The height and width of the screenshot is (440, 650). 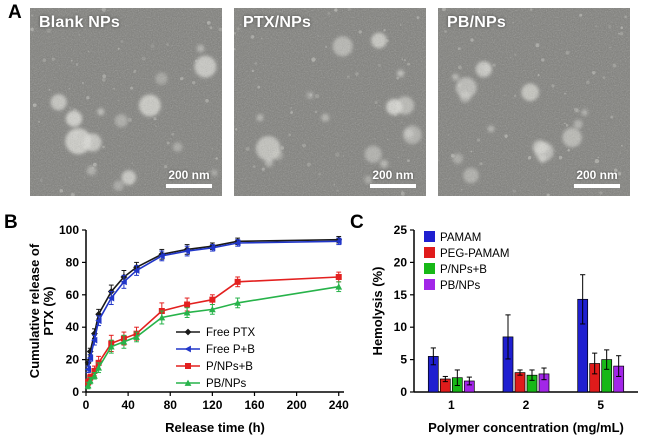 I want to click on tem-micrograph-ptx-nps, so click(x=330, y=102).